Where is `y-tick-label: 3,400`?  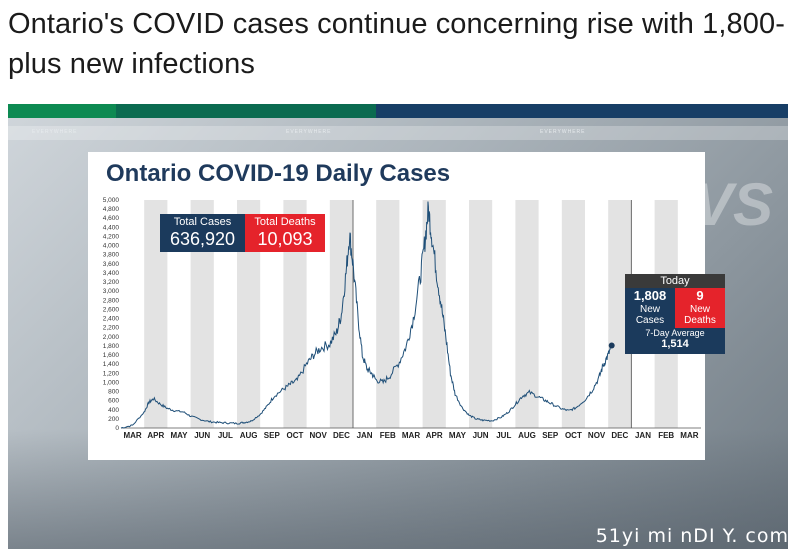 y-tick-label: 3,400 is located at coordinates (111, 273).